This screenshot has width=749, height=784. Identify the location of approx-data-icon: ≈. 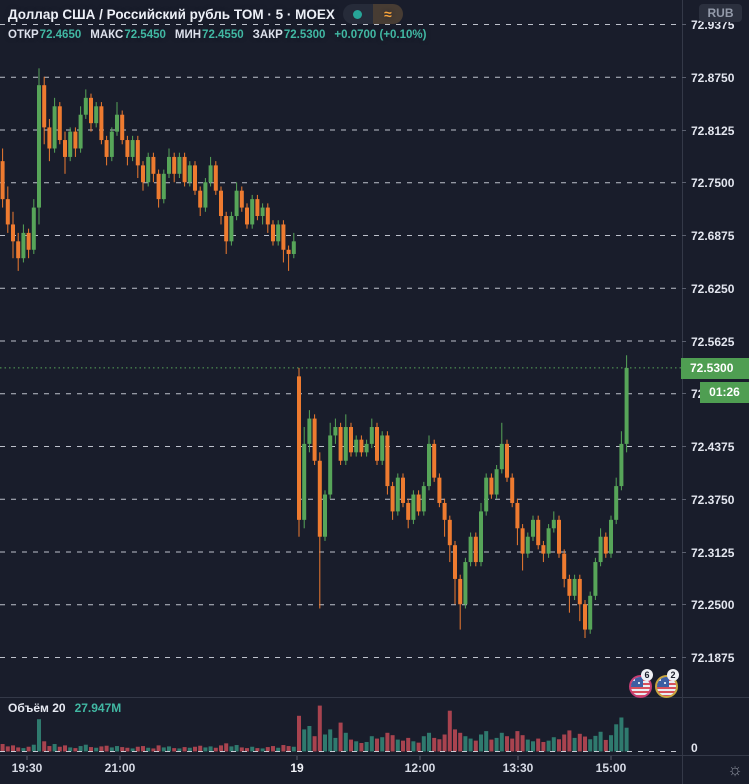
(387, 14).